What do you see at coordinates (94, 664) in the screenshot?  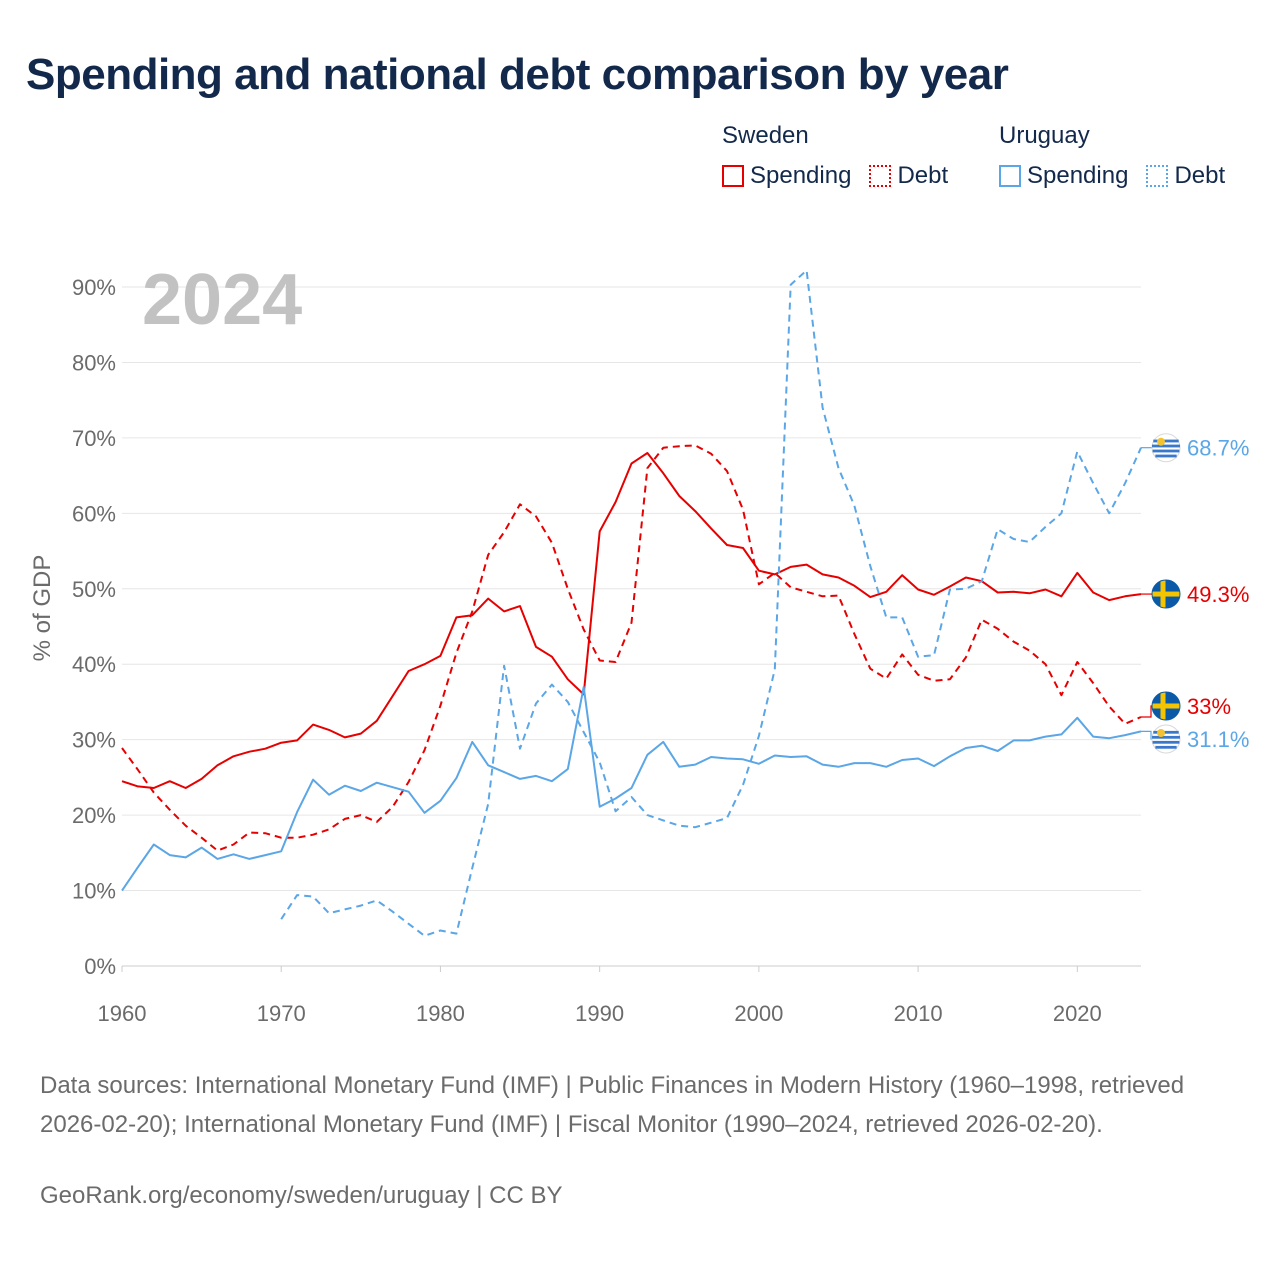 I see `y-tick-label: 40%` at bounding box center [94, 664].